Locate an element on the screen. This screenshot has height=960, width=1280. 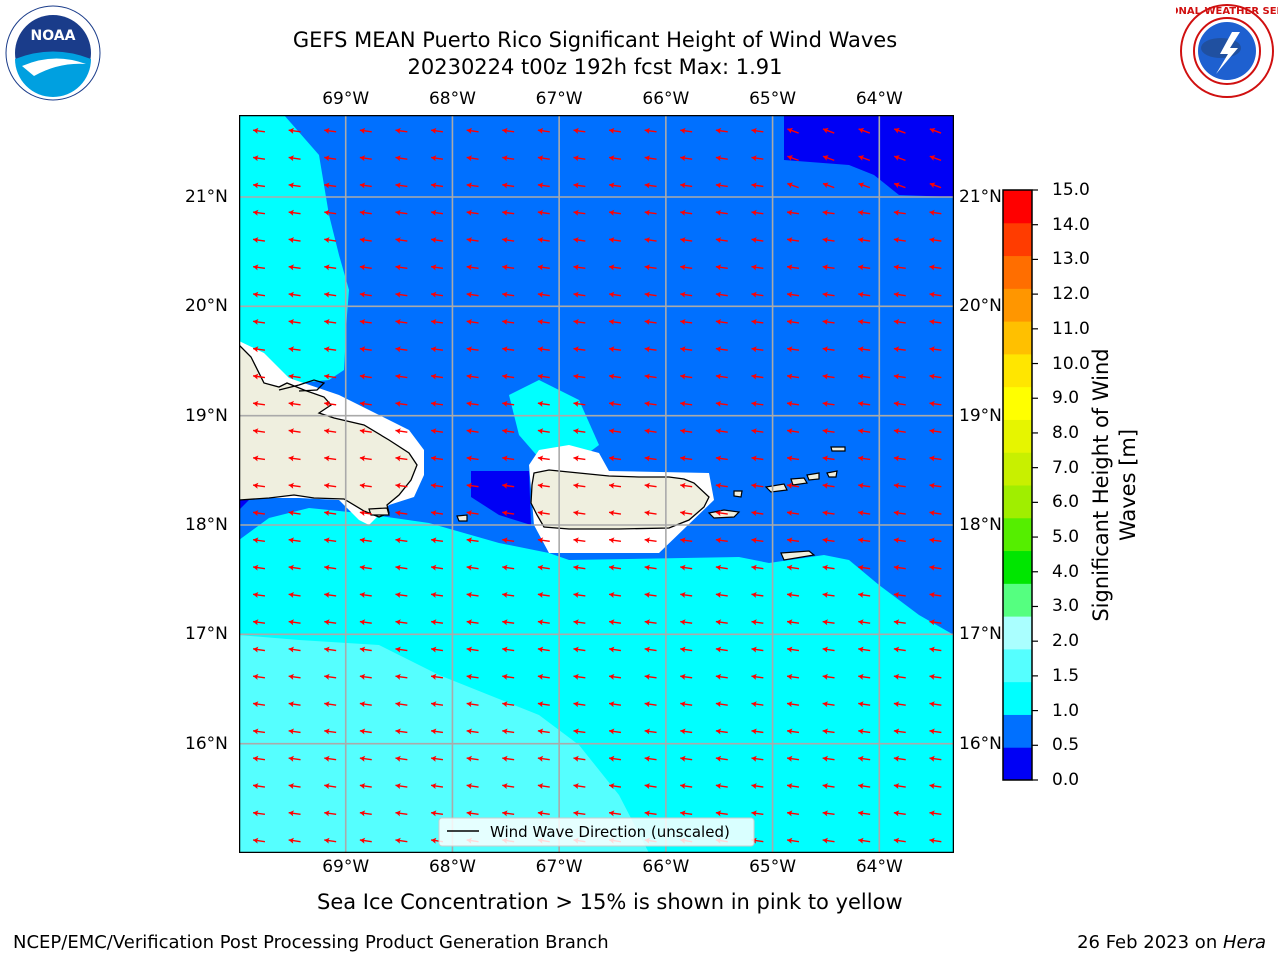
colorbar-tick-label: 1.0 is located at coordinates (1066, 710).